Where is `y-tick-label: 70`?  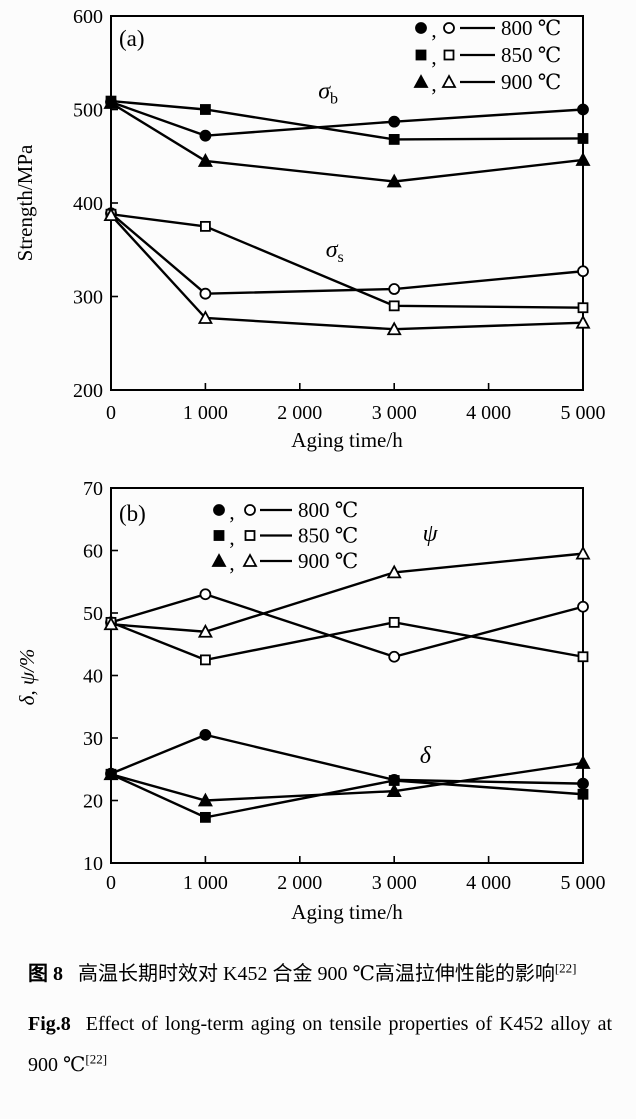
y-tick-label: 70 is located at coordinates (93, 489).